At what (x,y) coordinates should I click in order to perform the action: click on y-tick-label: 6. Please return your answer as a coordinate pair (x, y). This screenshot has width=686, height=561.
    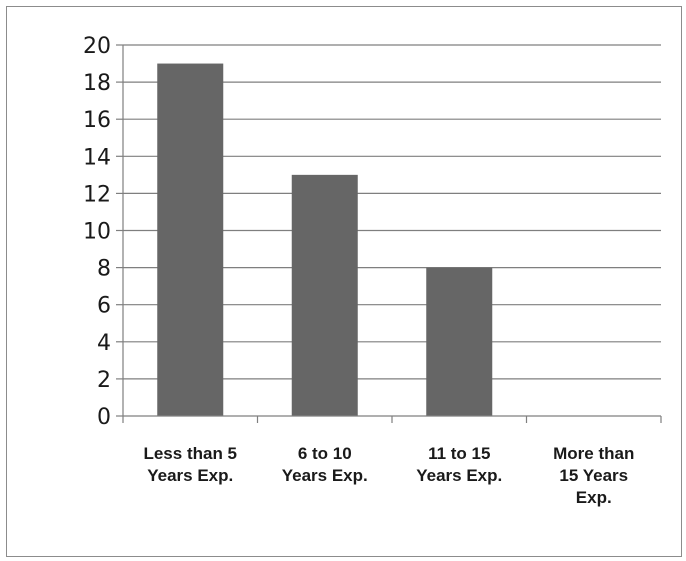
    Looking at the image, I should click on (104, 306).